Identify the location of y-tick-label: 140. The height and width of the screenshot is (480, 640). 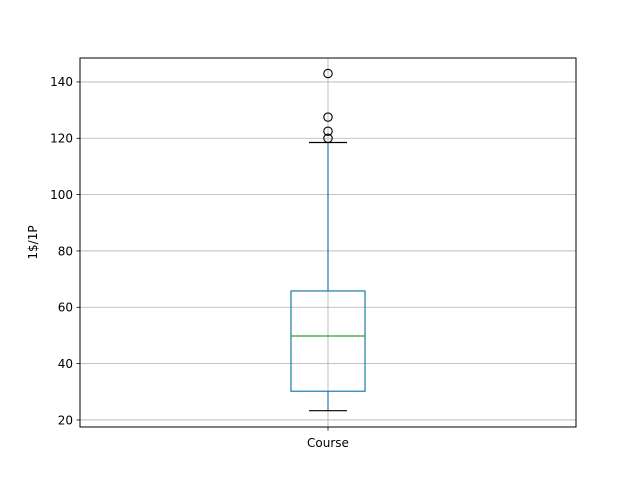
(61, 82).